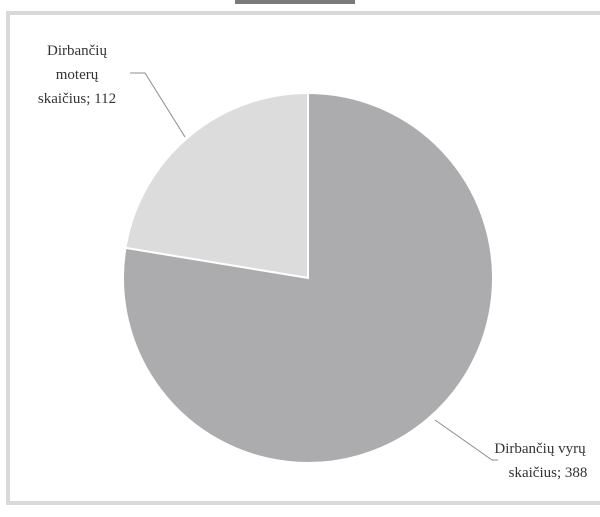  I want to click on data-label-men-line-1: Dirbančių vyrų, so click(540, 449).